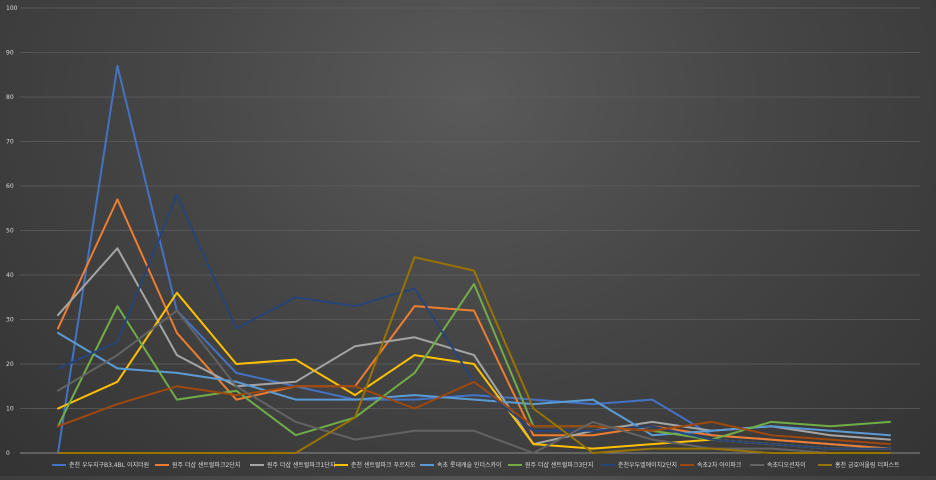  Describe the element at coordinates (10, 409) in the screenshot. I see `y-tick-label: 10` at that location.